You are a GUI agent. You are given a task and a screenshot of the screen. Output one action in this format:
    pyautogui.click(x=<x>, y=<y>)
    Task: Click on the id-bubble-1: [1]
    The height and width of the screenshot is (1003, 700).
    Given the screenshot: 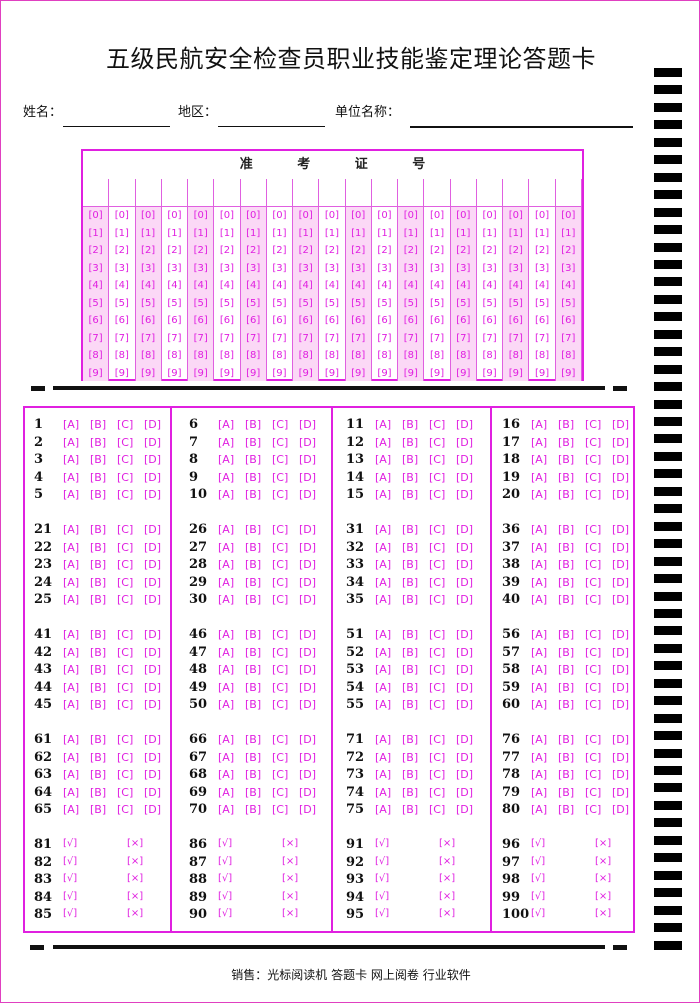 What is the action you would take?
    pyautogui.click(x=515, y=233)
    